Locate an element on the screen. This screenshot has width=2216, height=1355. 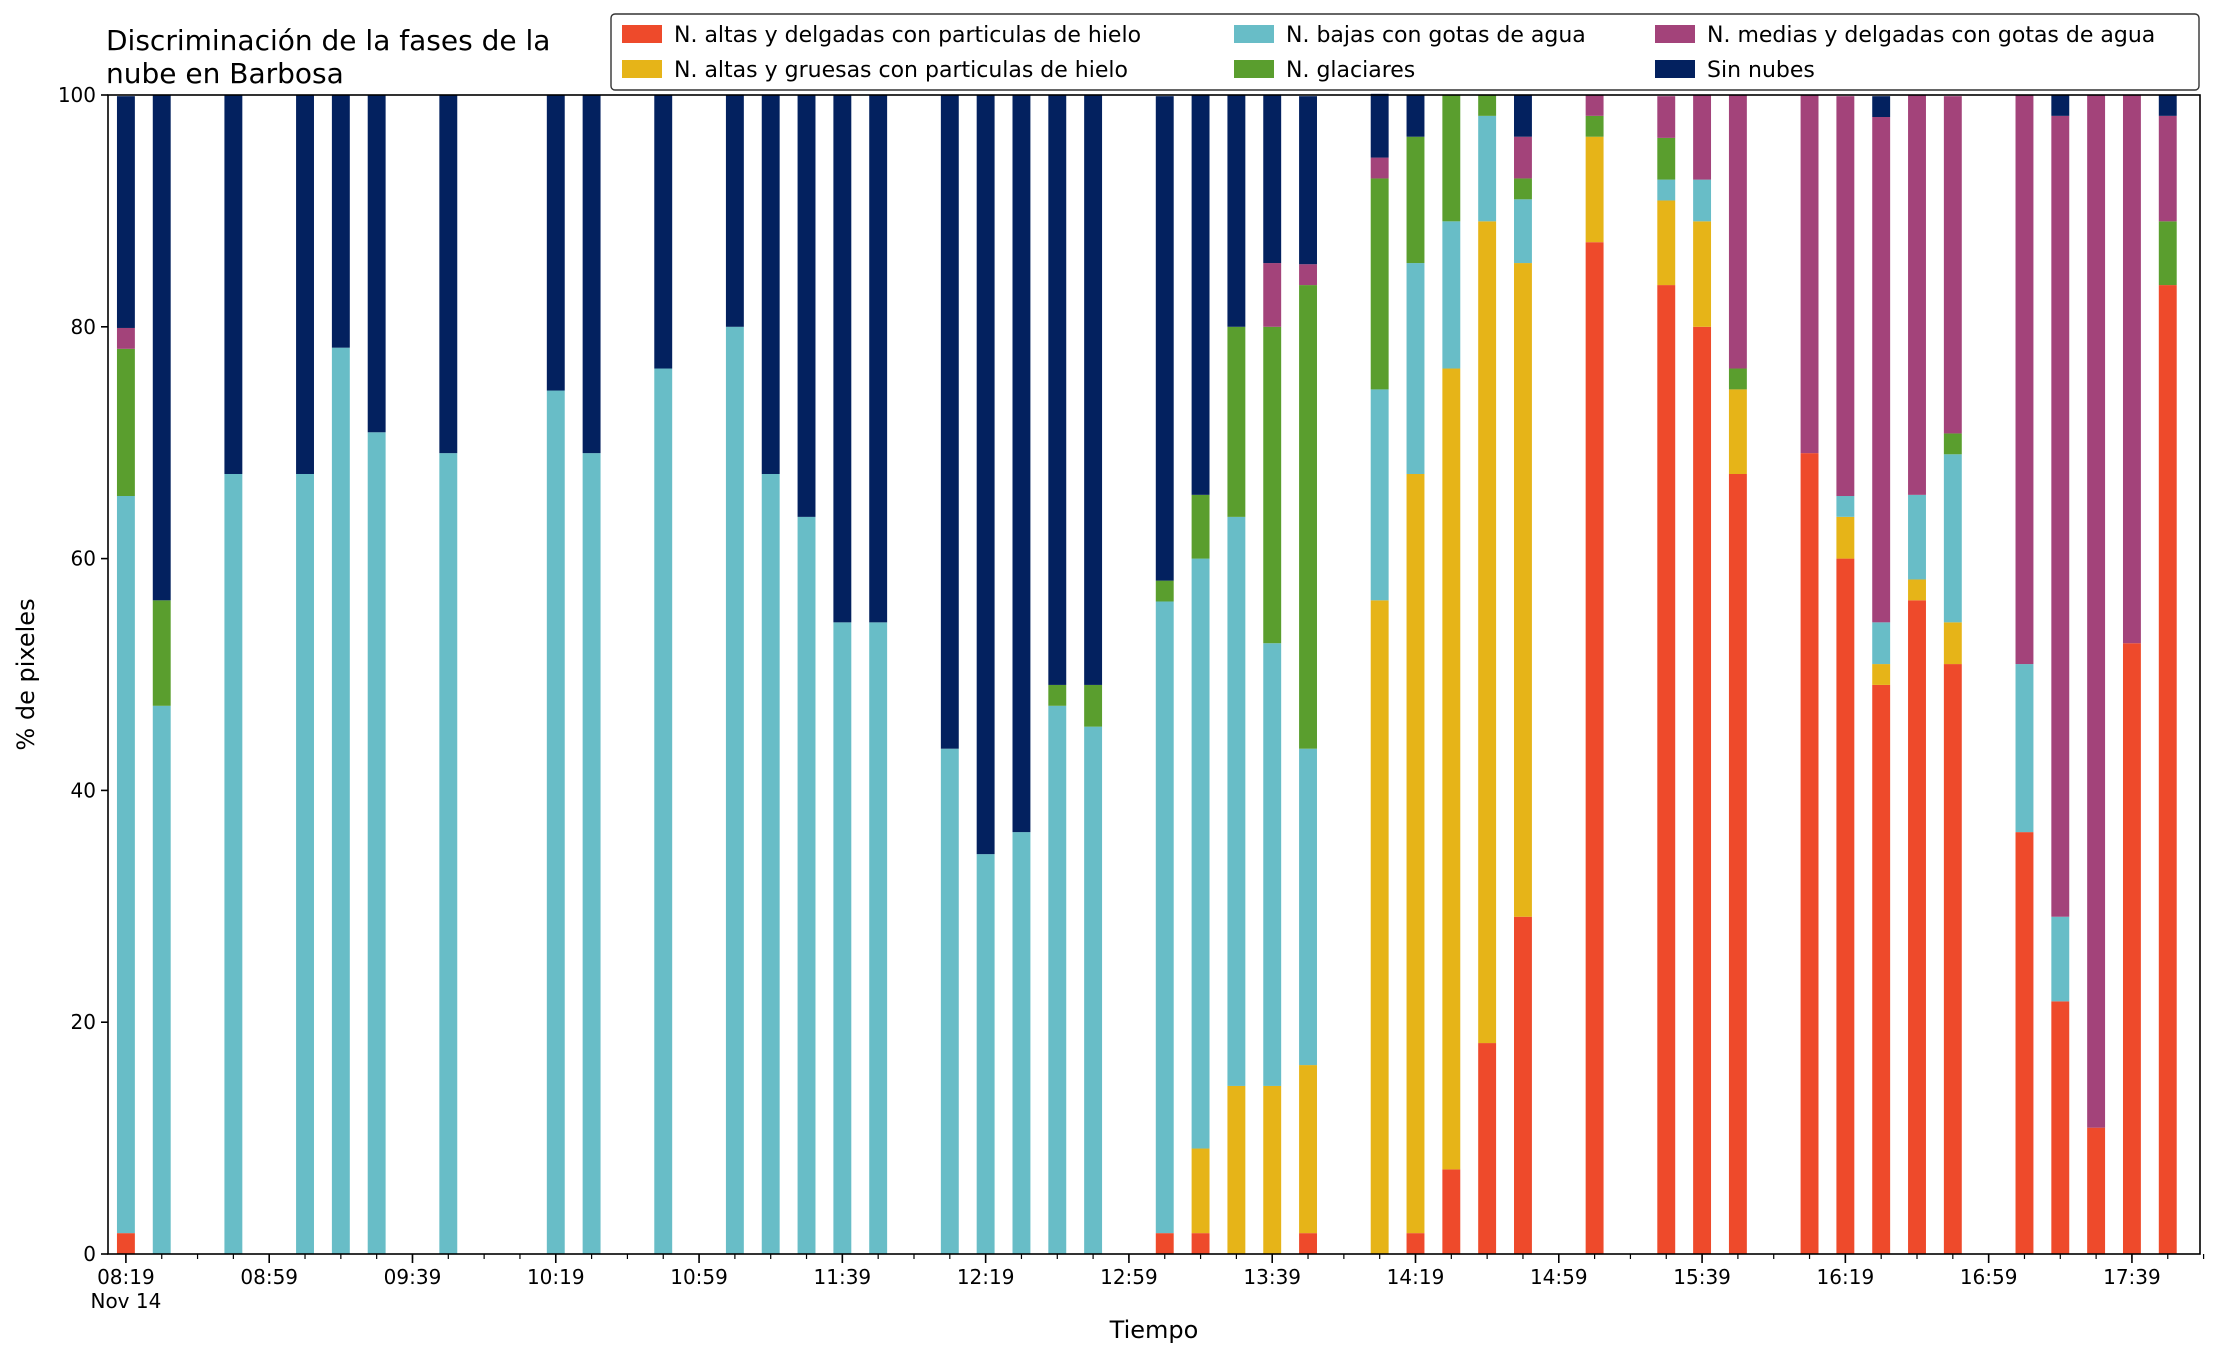
y-tick-label: 0 is located at coordinates (89, 1254).